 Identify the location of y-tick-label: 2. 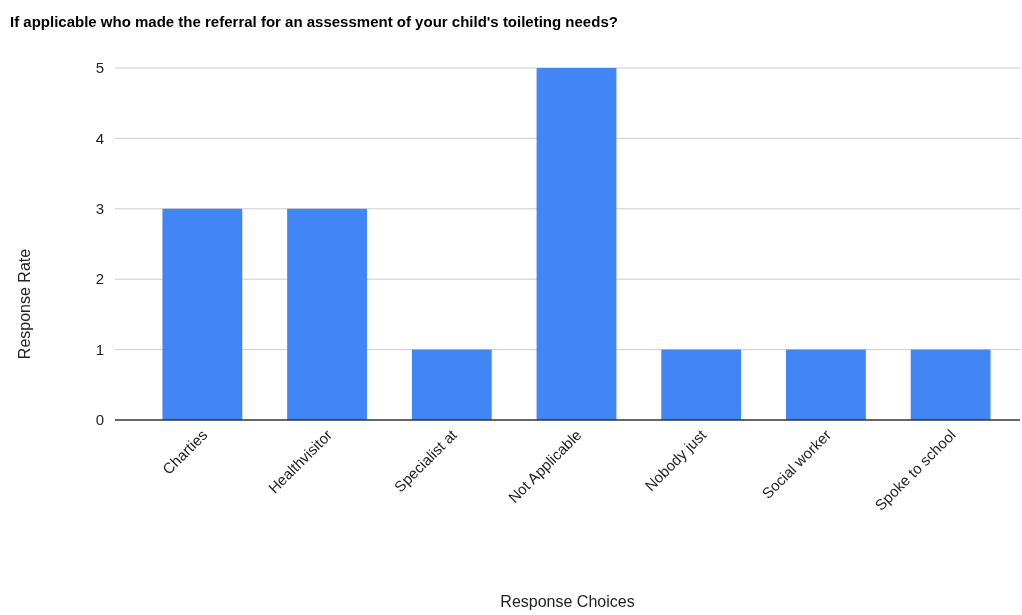
(99, 279).